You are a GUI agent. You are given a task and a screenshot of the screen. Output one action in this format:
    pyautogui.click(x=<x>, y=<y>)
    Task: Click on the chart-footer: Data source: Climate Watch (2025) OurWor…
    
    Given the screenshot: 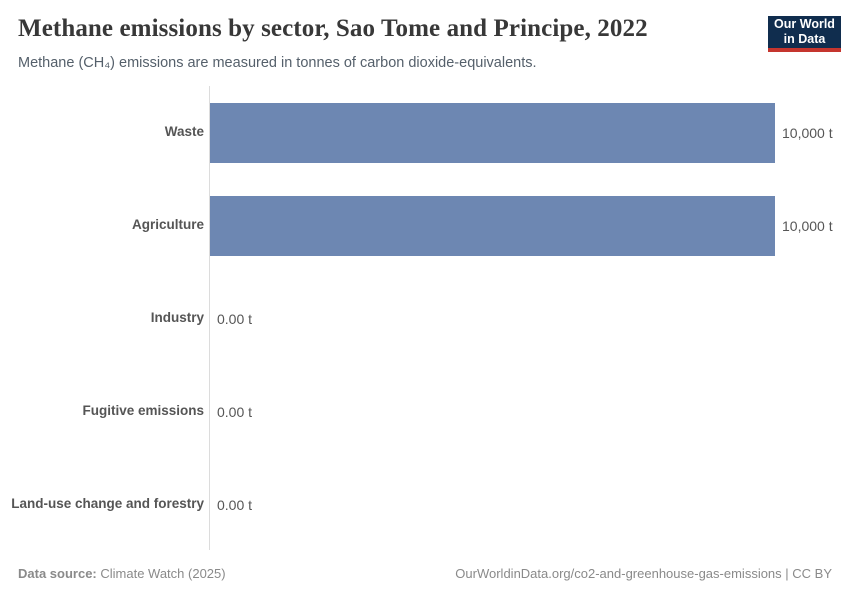 What is the action you would take?
    pyautogui.click(x=425, y=574)
    